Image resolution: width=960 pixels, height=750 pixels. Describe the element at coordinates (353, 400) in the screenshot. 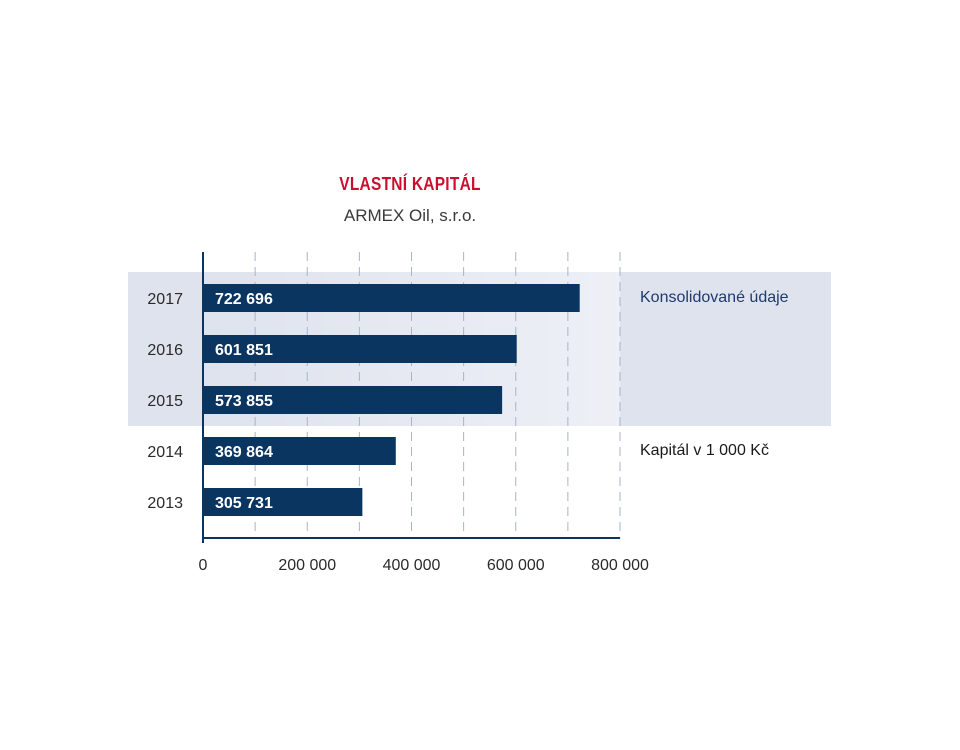

I see `bar-2015` at that location.